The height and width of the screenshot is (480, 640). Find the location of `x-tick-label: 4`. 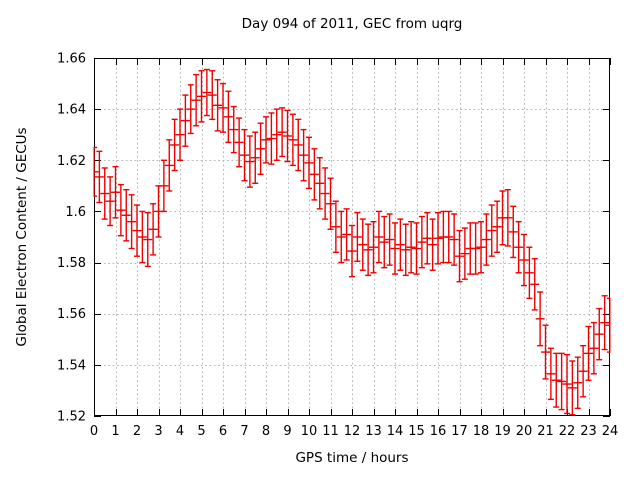

x-tick-label: 4 is located at coordinates (180, 431).